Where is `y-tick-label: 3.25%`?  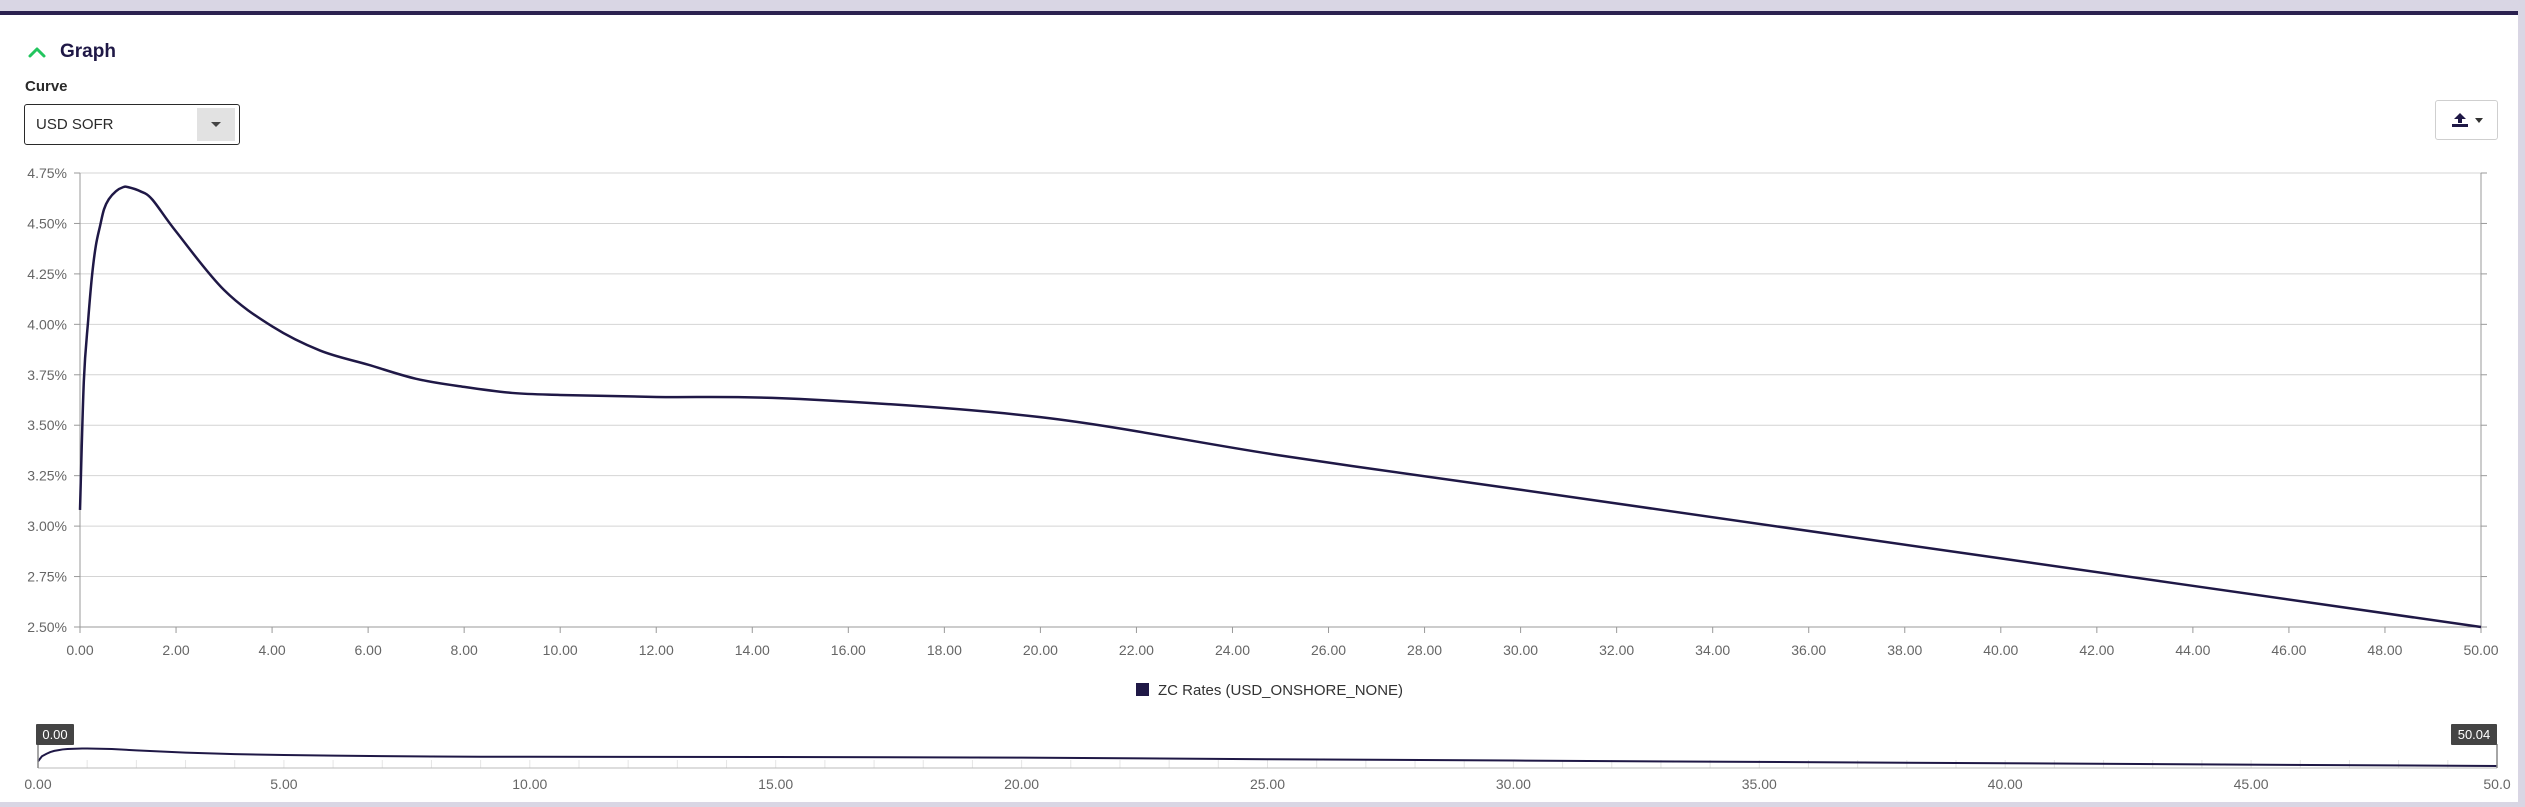
y-tick-label: 3.25% is located at coordinates (47, 476).